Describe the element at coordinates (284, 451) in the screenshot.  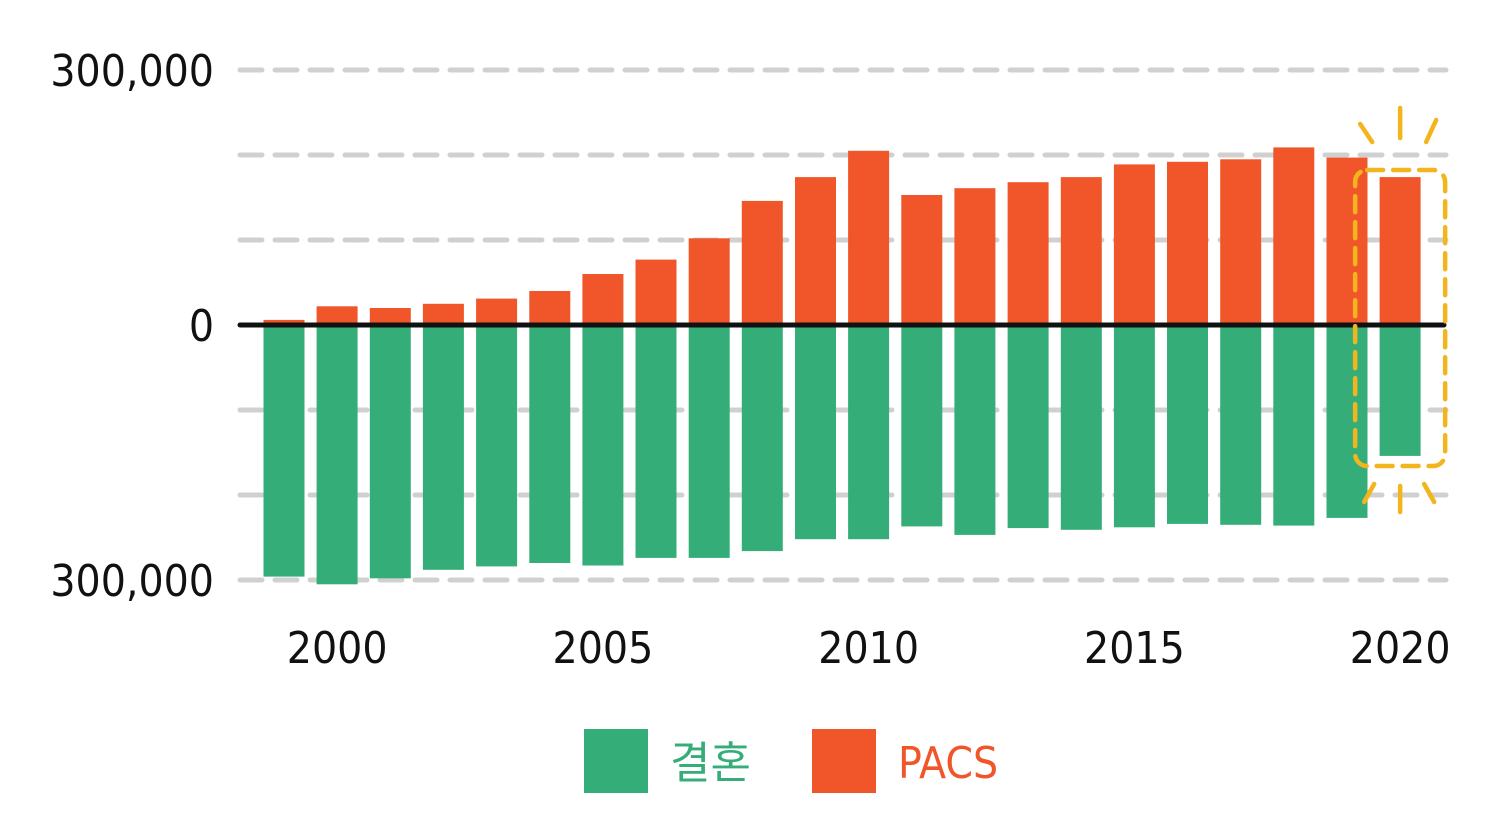
I see `bar-marriage-1999` at that location.